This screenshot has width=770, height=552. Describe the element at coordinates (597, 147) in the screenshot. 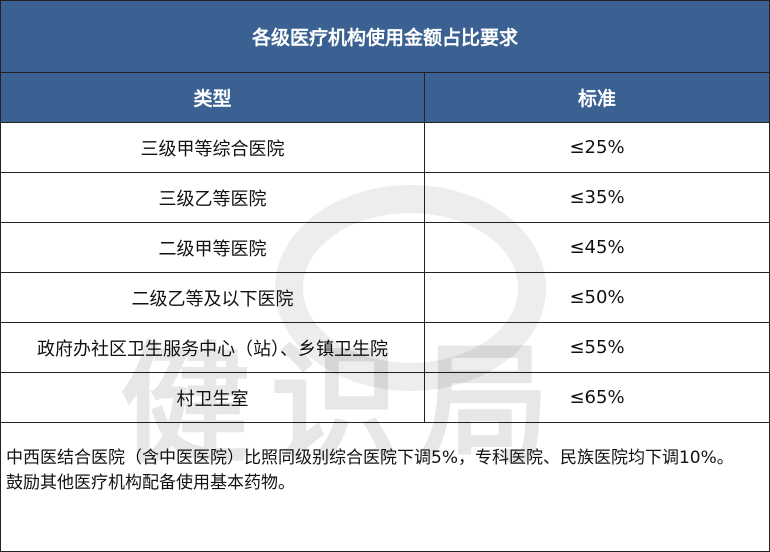

I see `standard-cell: ≤25%` at that location.